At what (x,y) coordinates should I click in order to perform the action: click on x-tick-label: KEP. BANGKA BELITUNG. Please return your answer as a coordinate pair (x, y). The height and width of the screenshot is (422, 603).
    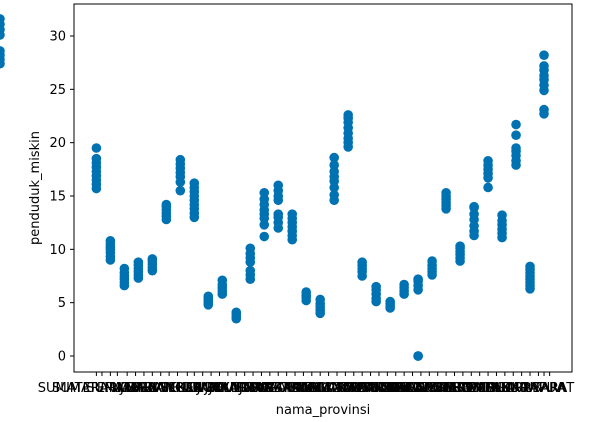
    Looking at the image, I should click on (194, 388).